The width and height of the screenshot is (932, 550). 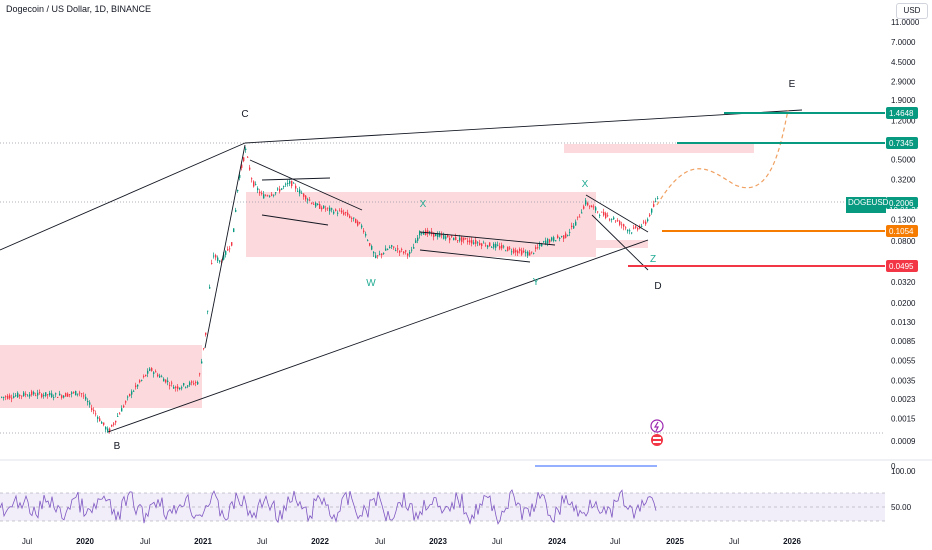 I want to click on price-tick-label: 0.0200, so click(x=903, y=303).